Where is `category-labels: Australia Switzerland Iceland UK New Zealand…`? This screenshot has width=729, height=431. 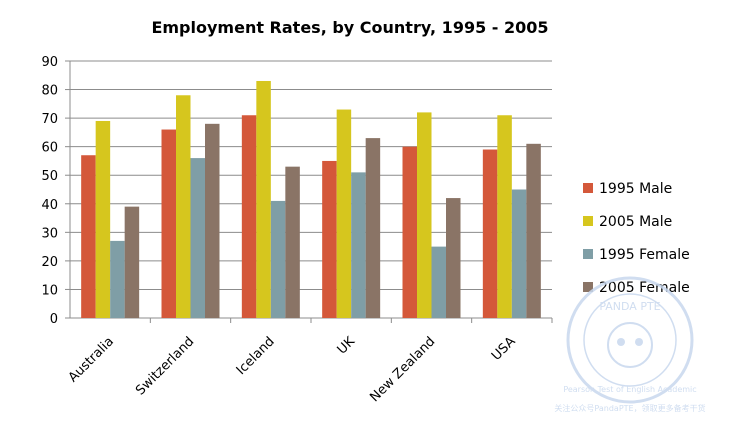 category-labels: Australia Switzerland Iceland UK New Zealand… is located at coordinates (292, 369).